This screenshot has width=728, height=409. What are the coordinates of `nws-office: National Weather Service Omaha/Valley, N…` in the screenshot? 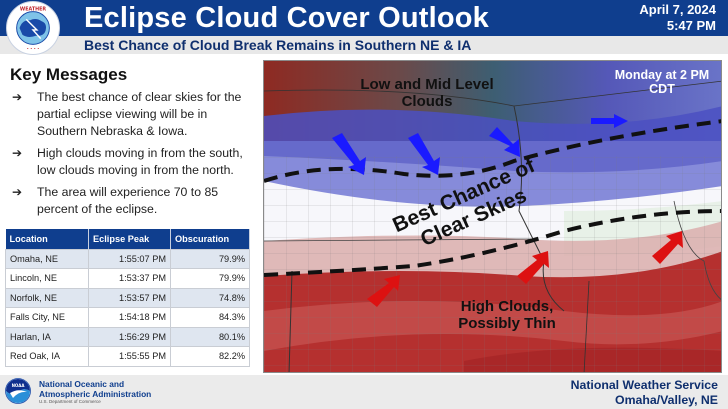 It's located at (644, 392).